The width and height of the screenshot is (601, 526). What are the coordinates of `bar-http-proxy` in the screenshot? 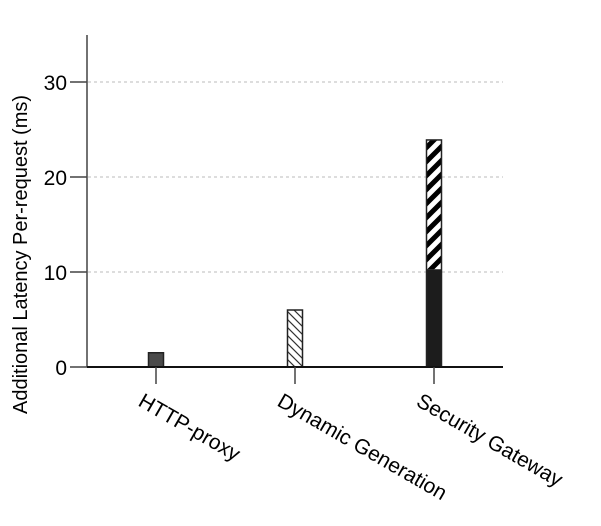 It's located at (156, 360).